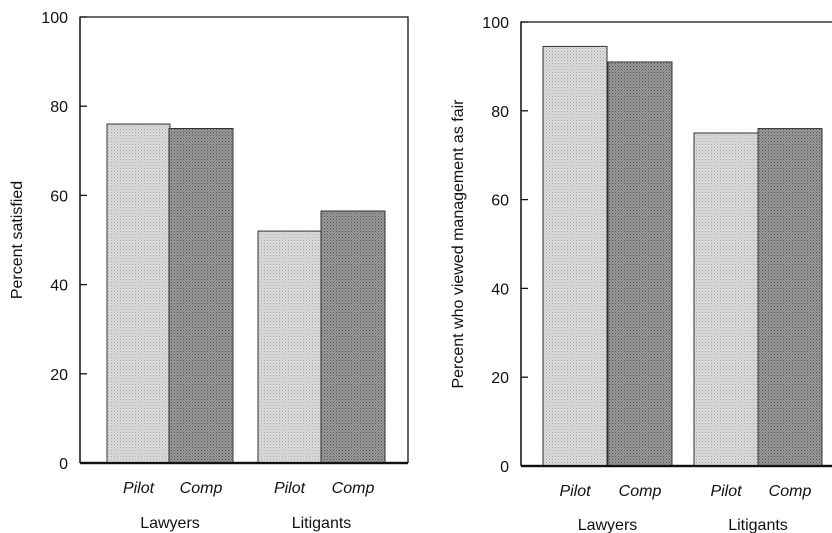 The height and width of the screenshot is (533, 832). Describe the element at coordinates (458, 244) in the screenshot. I see `y-axis-title: Percent who viewed management as fair` at that location.